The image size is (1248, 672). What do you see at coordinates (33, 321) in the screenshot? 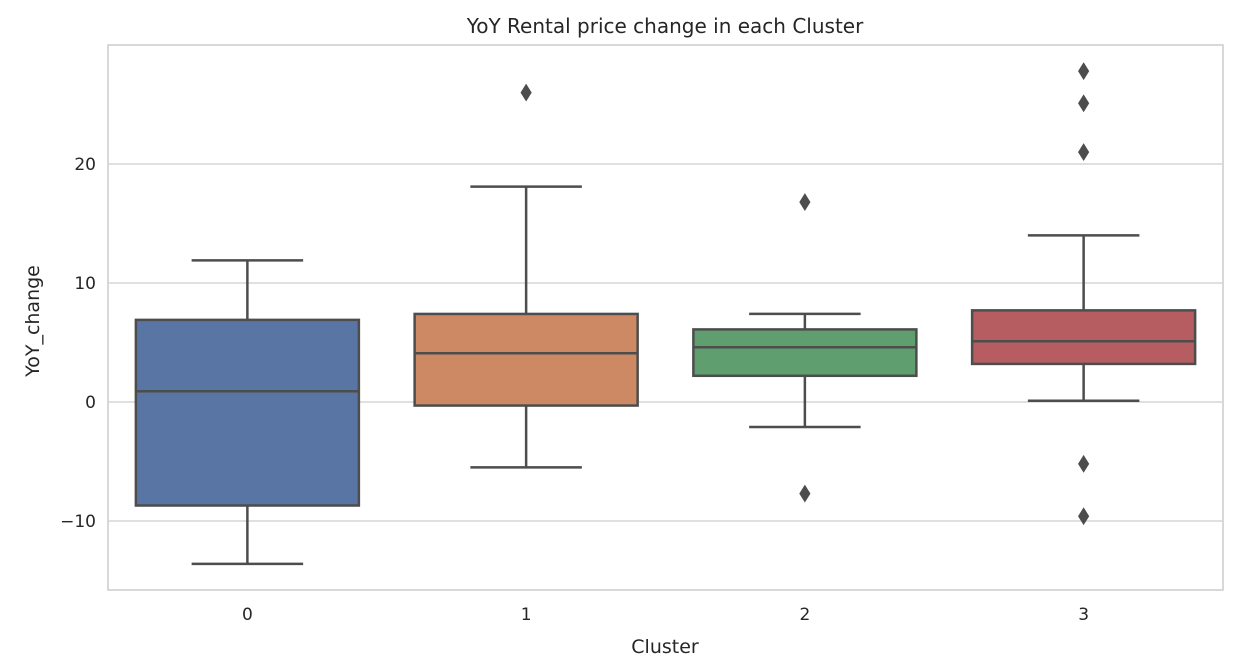
I see `y-axis-label: YoY_change` at bounding box center [33, 321].